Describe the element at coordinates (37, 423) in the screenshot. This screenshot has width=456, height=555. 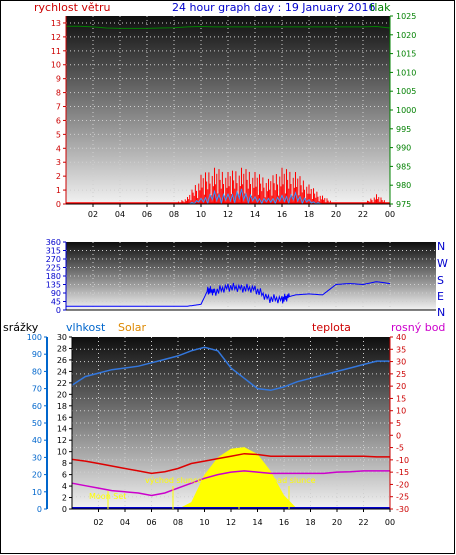
I see `y-humidity-tick-label: 50` at that location.